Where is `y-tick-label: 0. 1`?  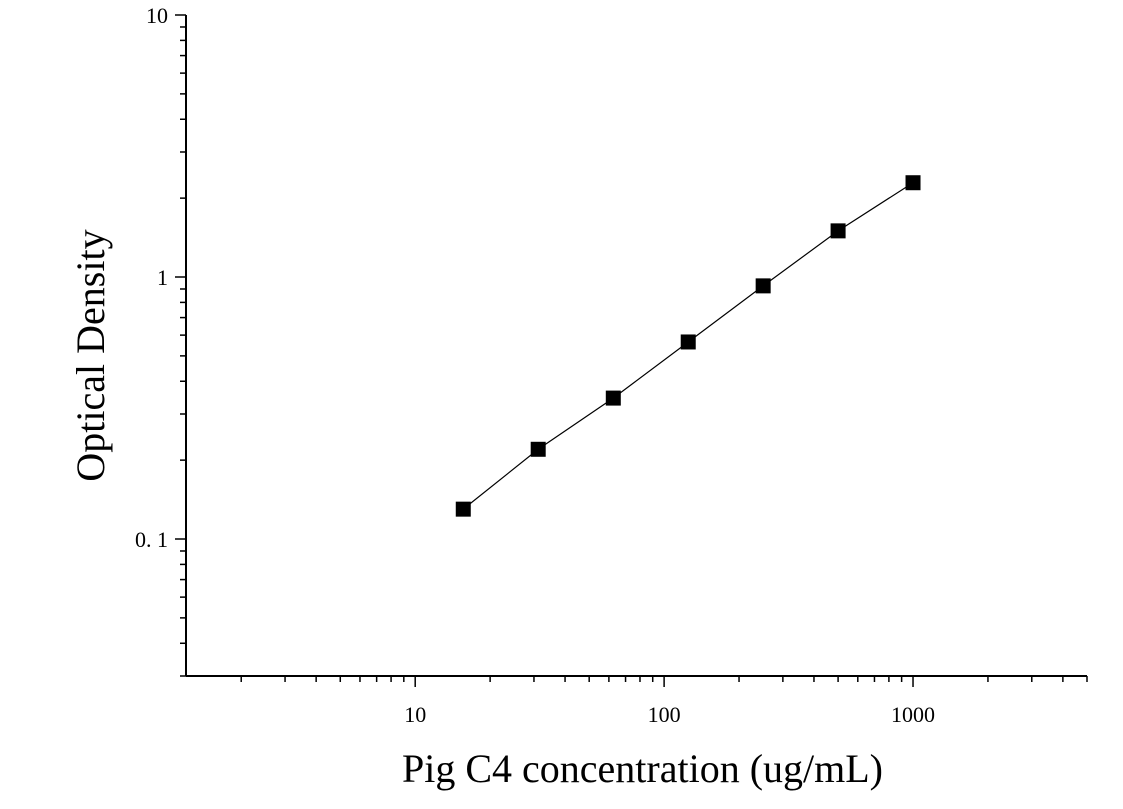
y-tick-label: 0. 1 is located at coordinates (151, 539).